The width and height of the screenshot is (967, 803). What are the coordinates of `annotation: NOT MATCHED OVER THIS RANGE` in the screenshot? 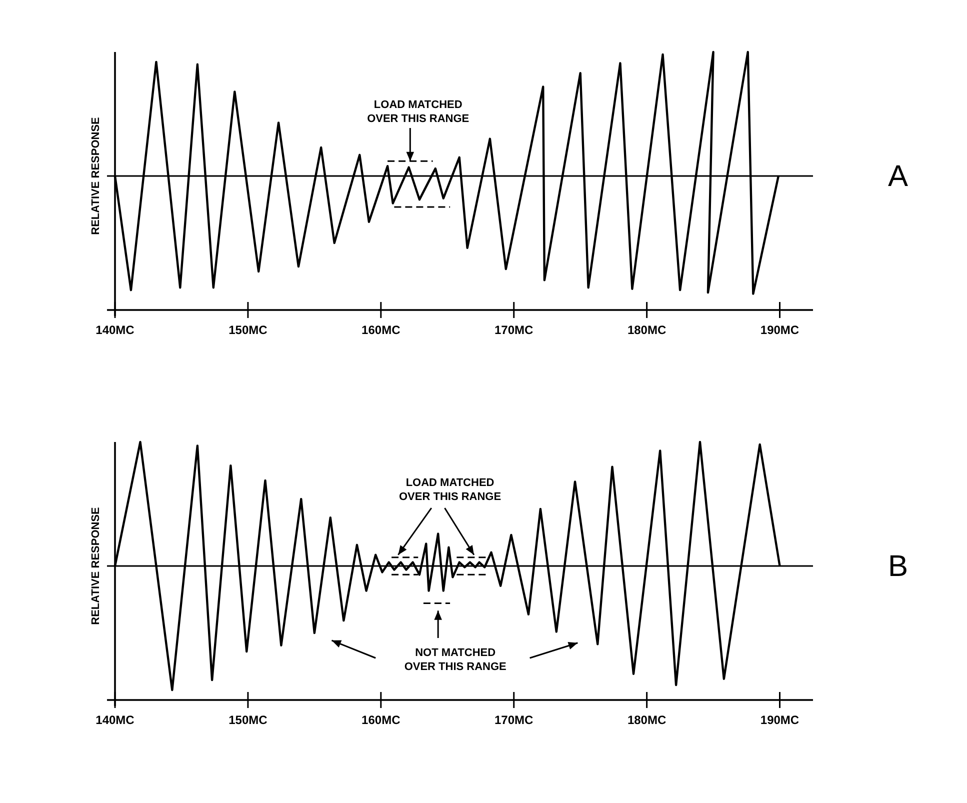 It's located at (455, 660).